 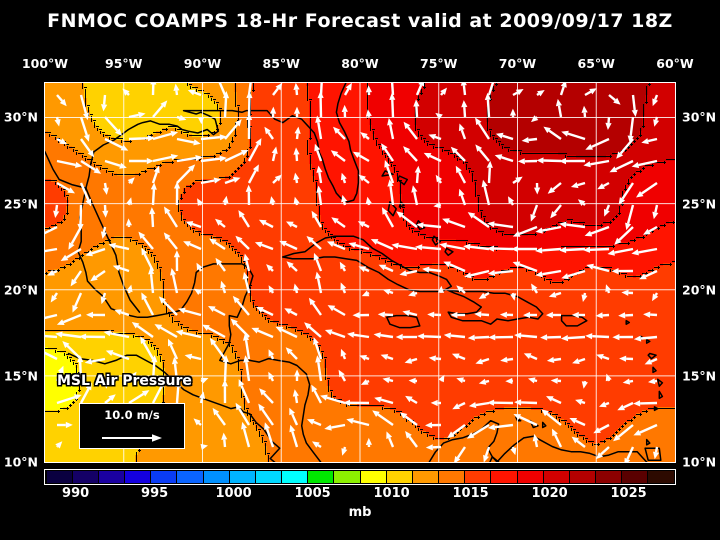 What do you see at coordinates (699, 289) in the screenshot?
I see `lat-tick-label-right: 20°N` at bounding box center [699, 289].